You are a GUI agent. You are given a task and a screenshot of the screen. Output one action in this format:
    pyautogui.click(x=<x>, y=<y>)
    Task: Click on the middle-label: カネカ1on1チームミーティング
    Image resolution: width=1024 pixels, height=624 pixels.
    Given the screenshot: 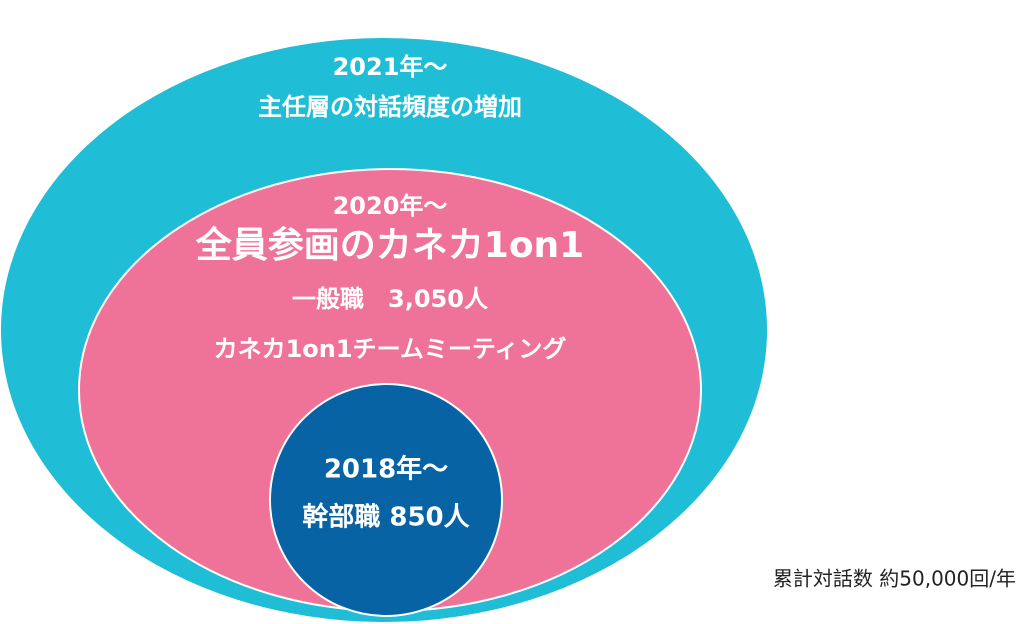 What is the action you would take?
    pyautogui.click(x=390, y=349)
    